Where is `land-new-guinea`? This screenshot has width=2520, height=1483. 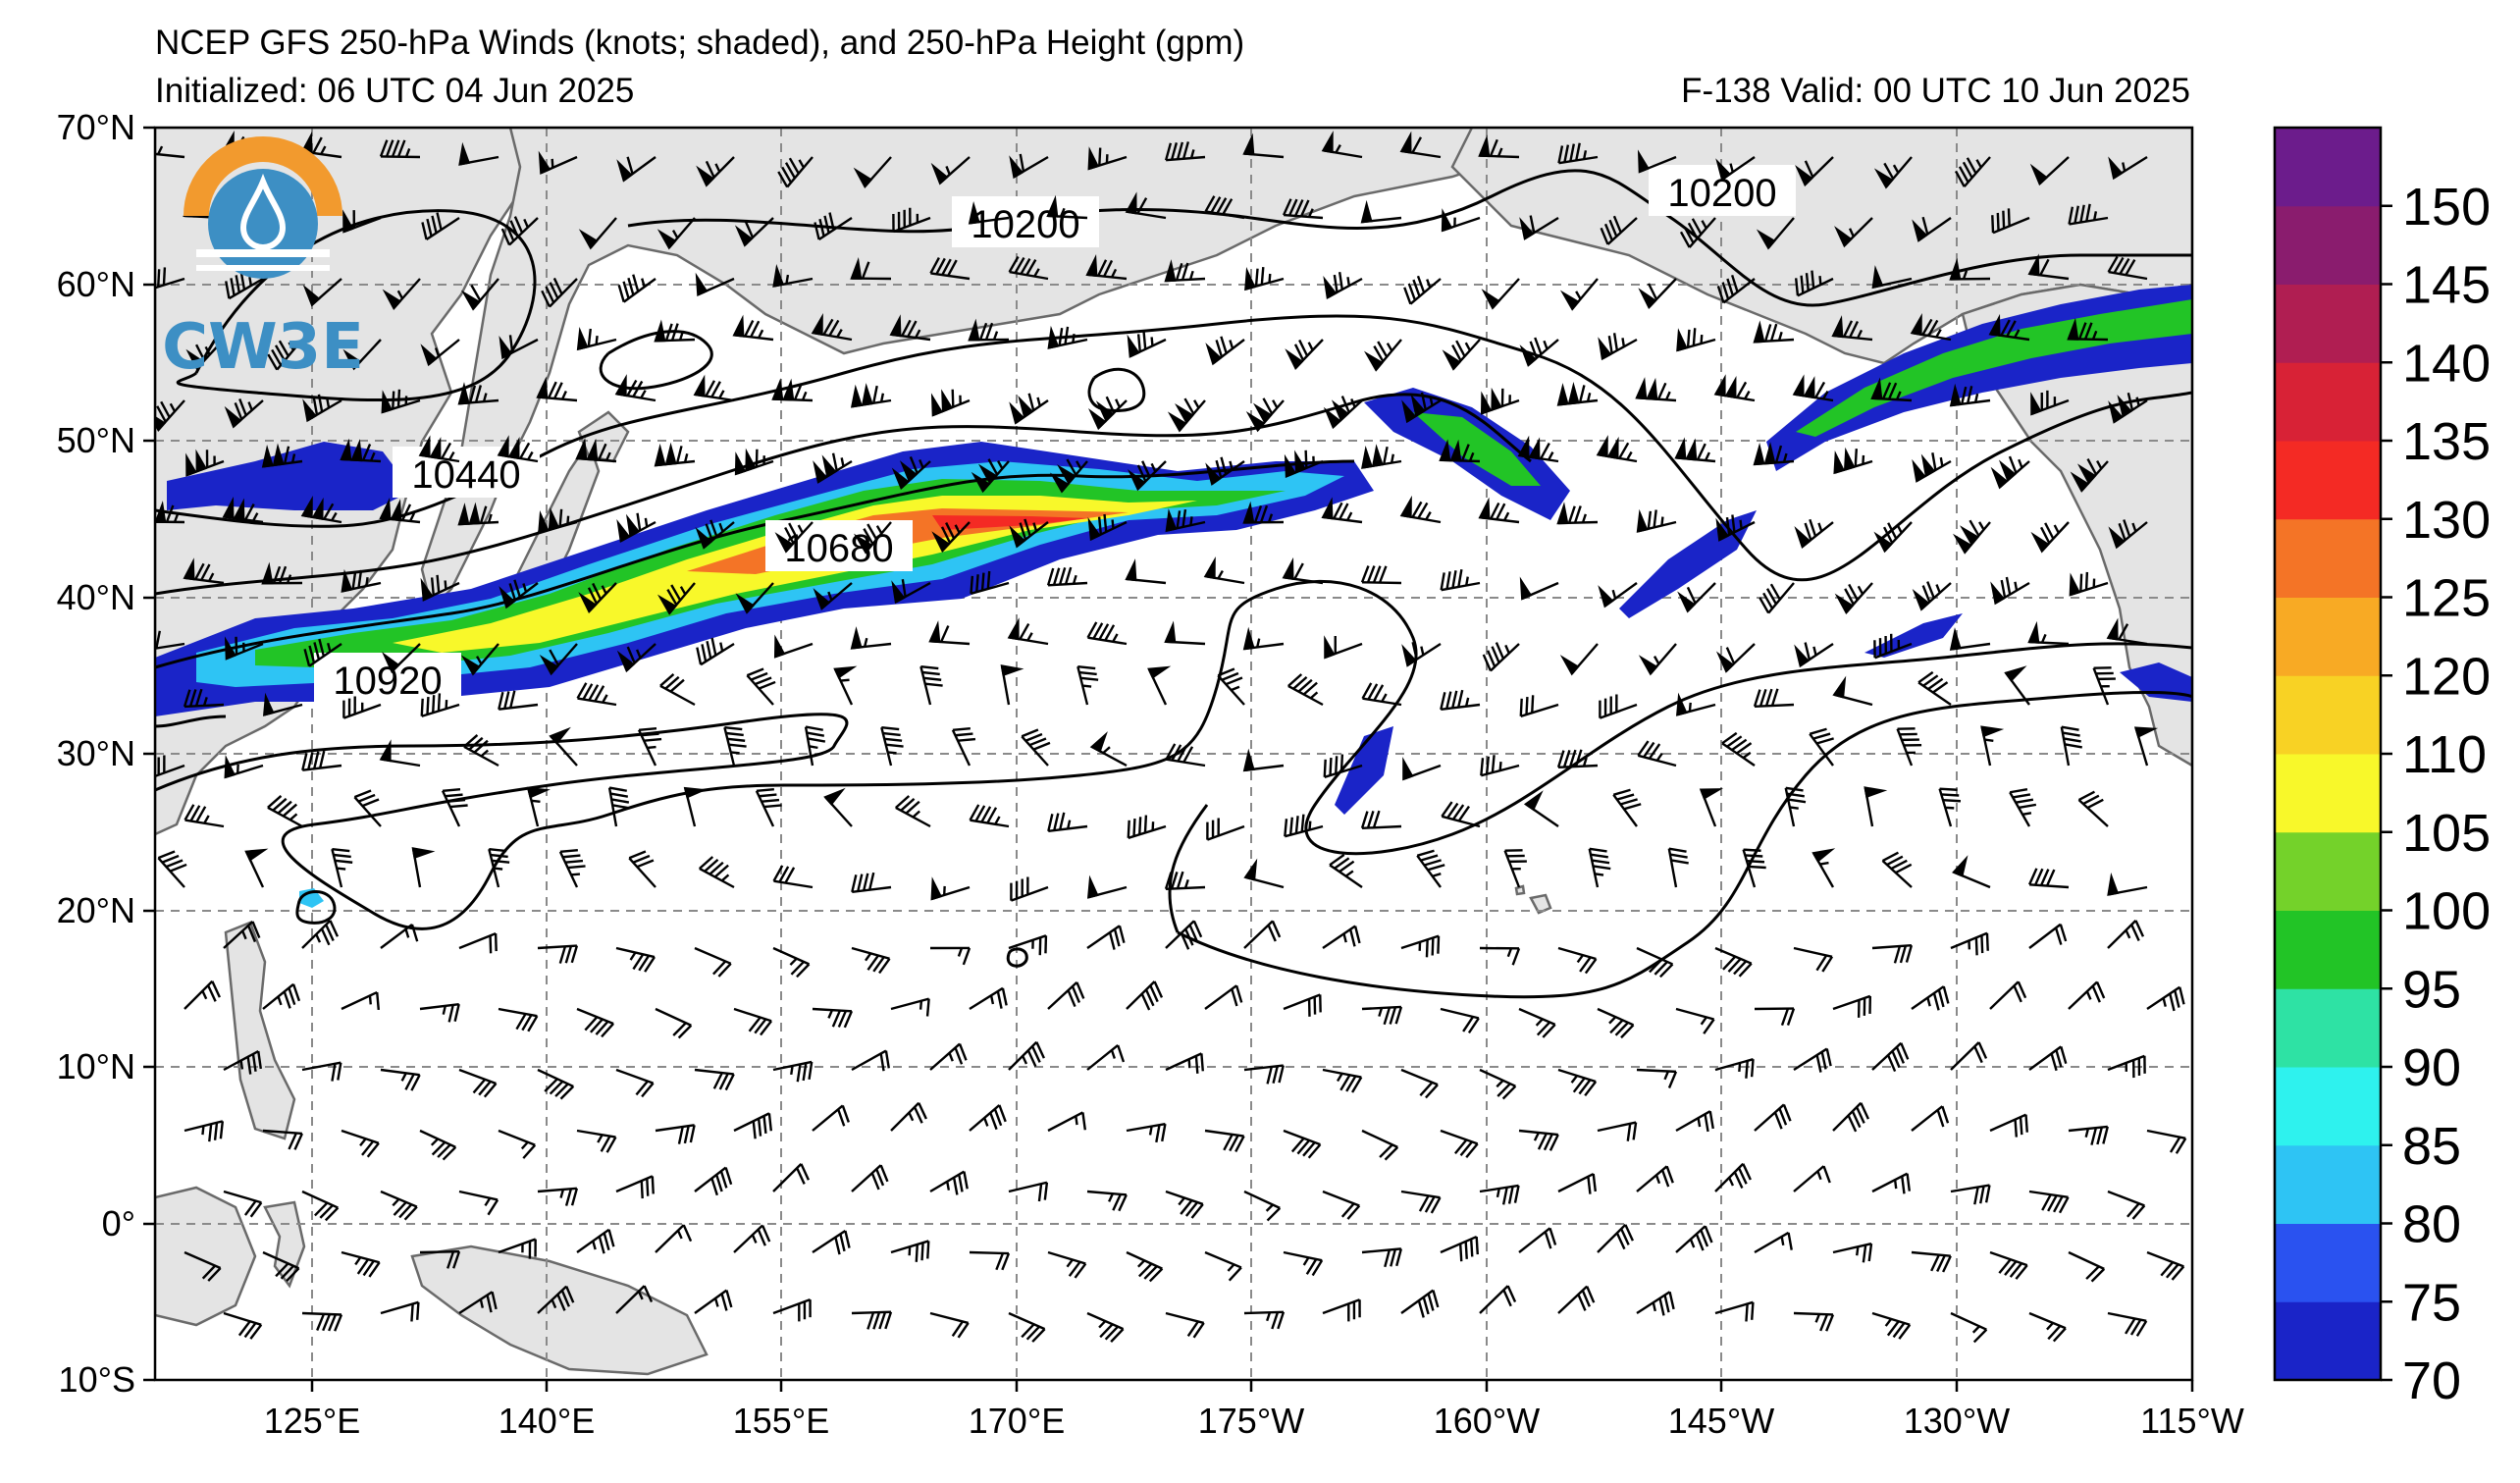
land-new-guinea is located at coordinates (559, 1311).